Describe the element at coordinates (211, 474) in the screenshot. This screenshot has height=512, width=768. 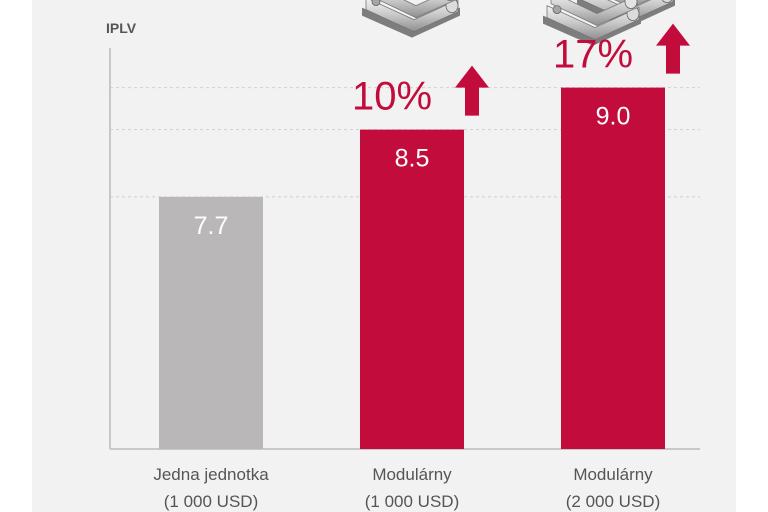
I see `category-label-0-line1: Jedna jednotka` at that location.